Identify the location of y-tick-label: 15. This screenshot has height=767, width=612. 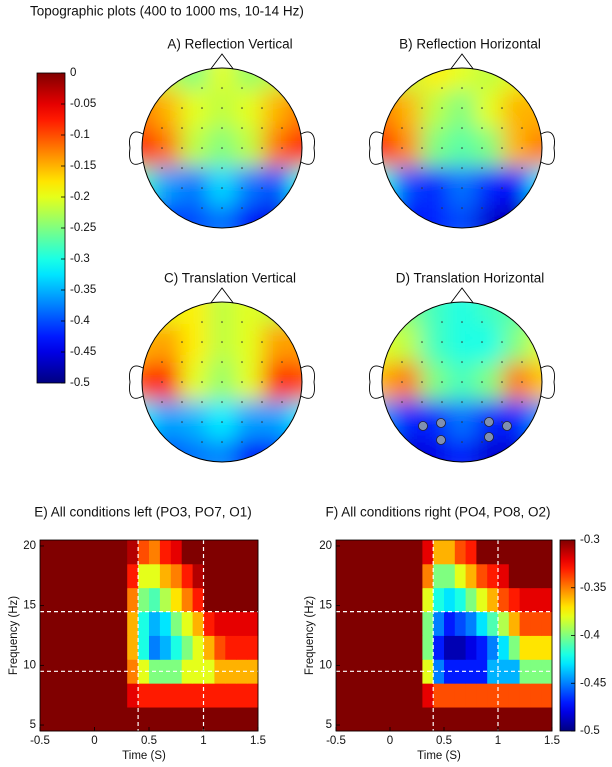
(325, 606).